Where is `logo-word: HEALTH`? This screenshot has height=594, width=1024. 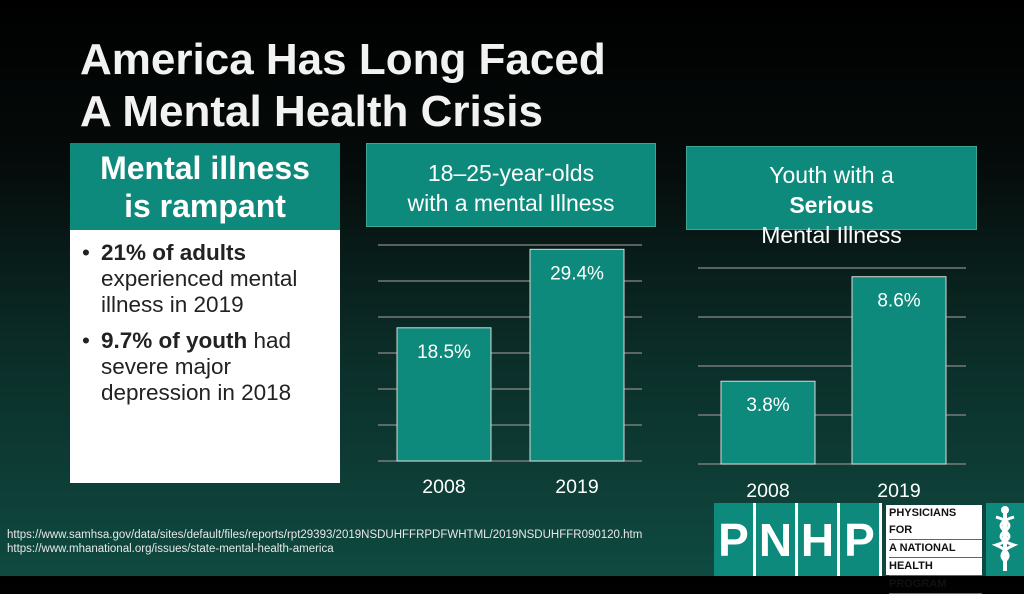
logo-word: HEALTH is located at coordinates (935, 567).